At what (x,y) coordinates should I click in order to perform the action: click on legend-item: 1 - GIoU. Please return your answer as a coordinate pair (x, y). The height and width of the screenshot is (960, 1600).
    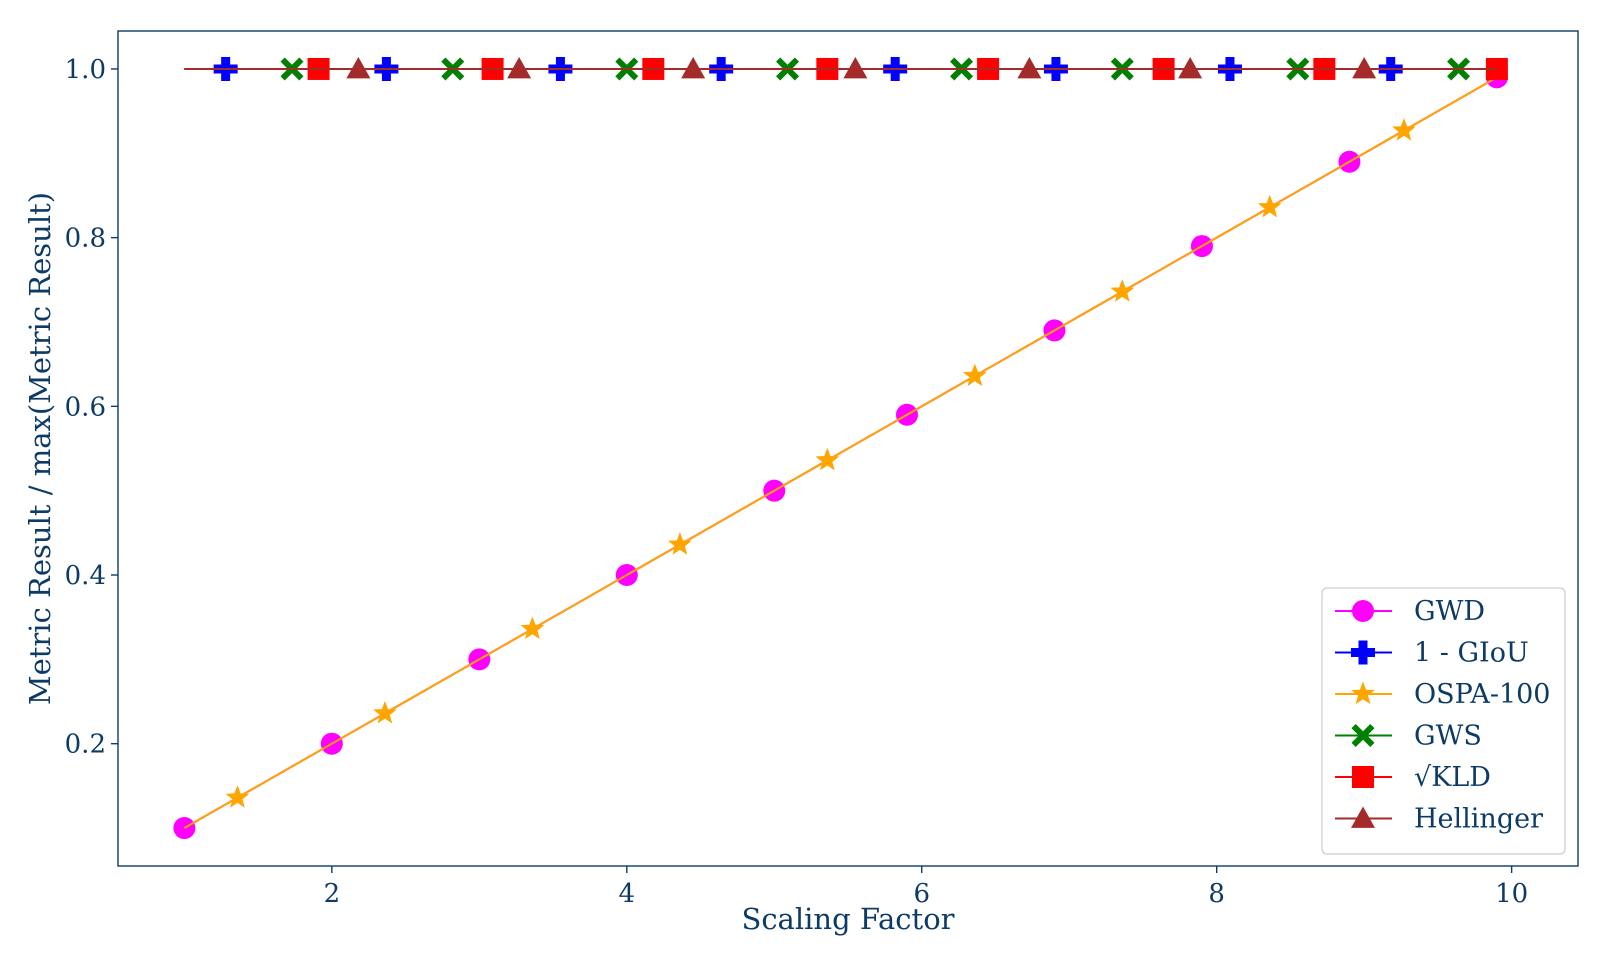
    Looking at the image, I should click on (1432, 653).